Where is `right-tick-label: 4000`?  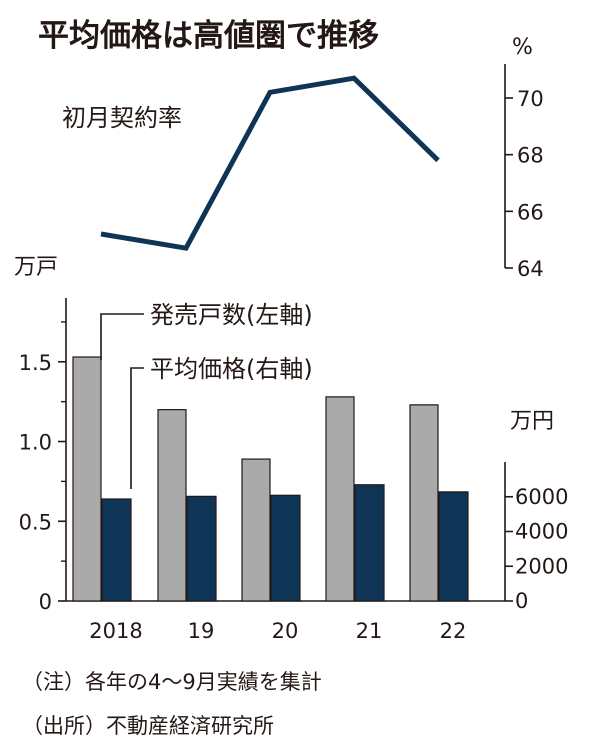
right-tick-label: 4000 is located at coordinates (541, 532).